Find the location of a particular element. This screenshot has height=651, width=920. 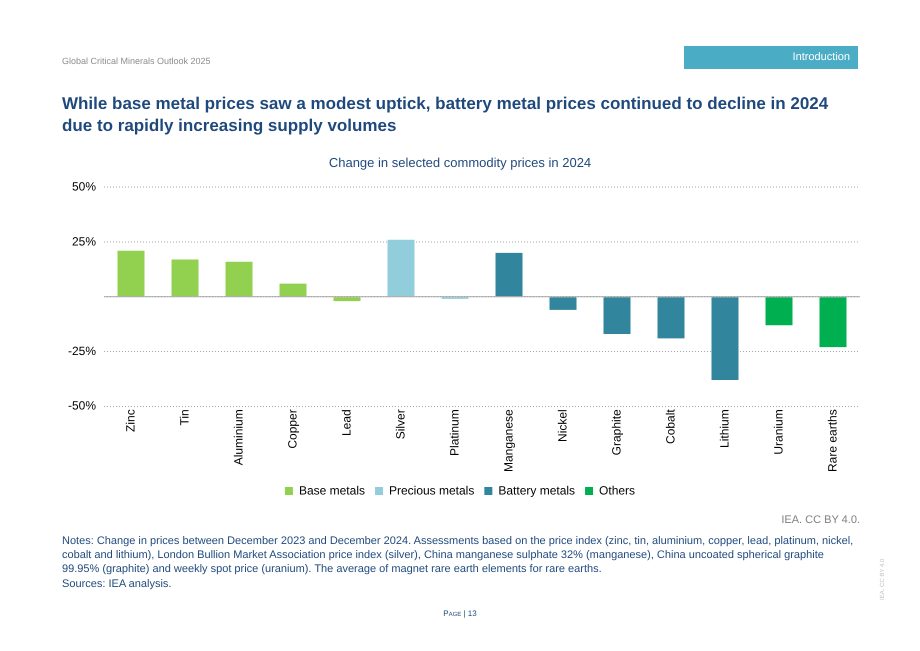

text: IEA. CC BY 4.0. is located at coordinates (820, 520).